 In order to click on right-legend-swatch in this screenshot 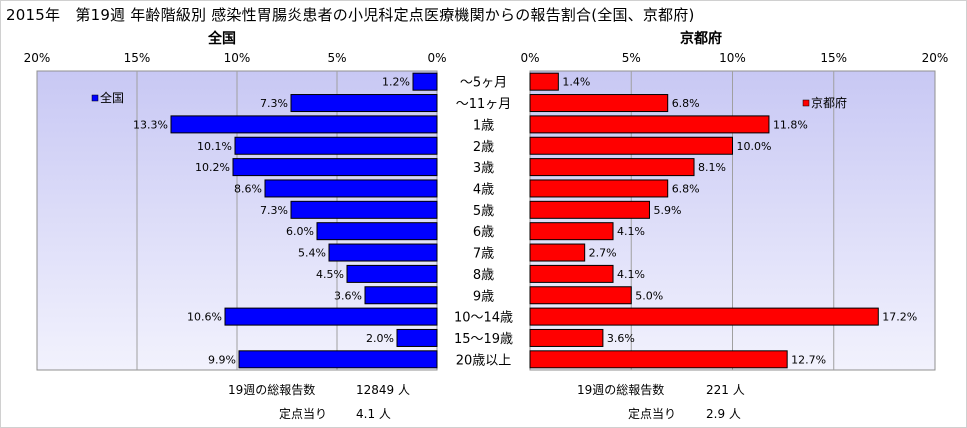, I will do `click(806, 103)`.